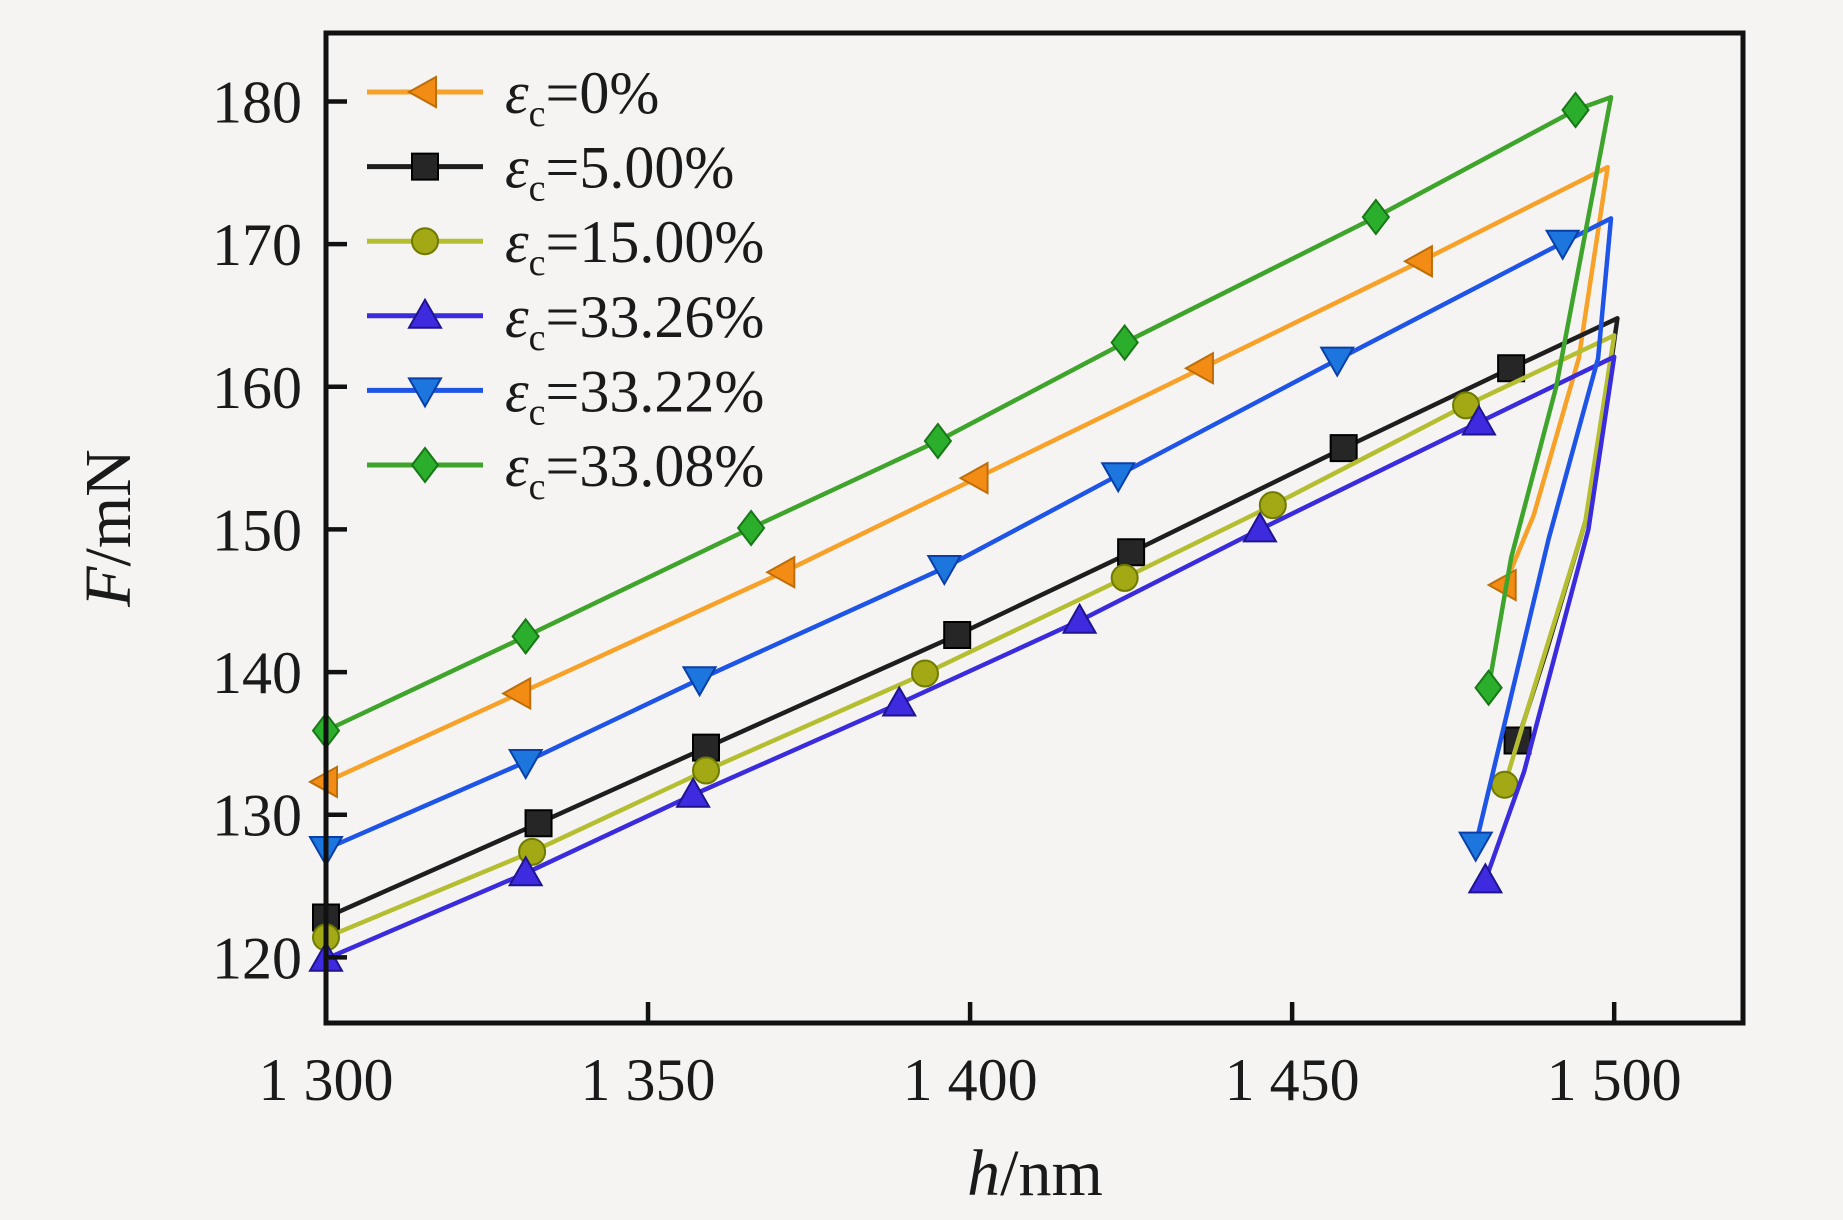 The width and height of the screenshot is (1843, 1220). Describe the element at coordinates (326, 1080) in the screenshot. I see `x-tick-label: 1 300` at that location.